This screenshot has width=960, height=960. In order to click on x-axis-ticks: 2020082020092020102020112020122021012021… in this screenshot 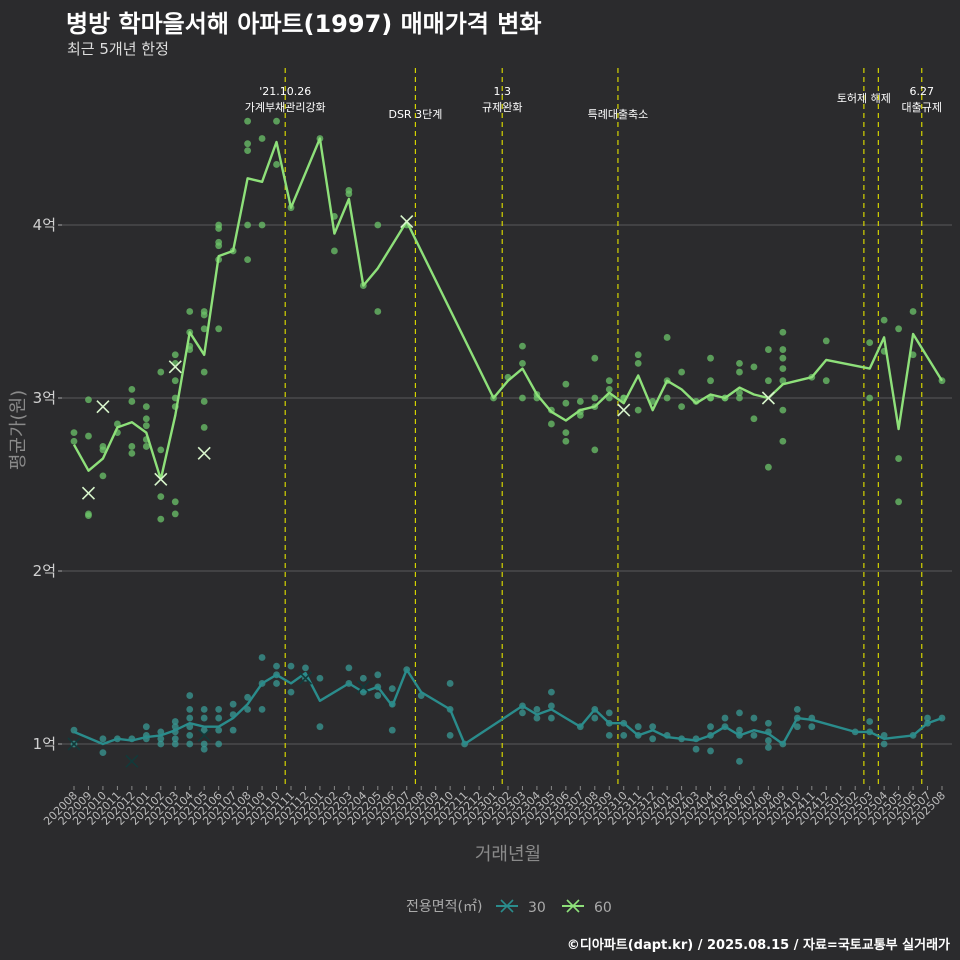, I will do `click(494, 807)`.